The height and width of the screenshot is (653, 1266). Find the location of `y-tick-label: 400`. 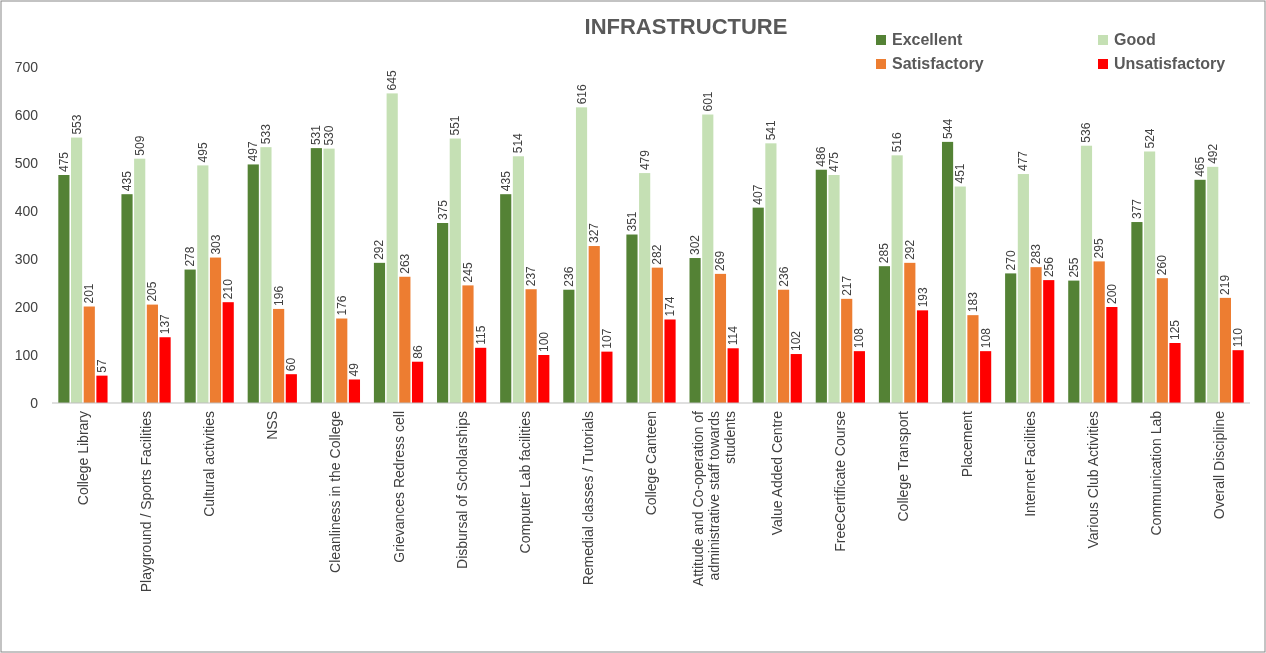

y-tick-label: 400 is located at coordinates (26, 211).